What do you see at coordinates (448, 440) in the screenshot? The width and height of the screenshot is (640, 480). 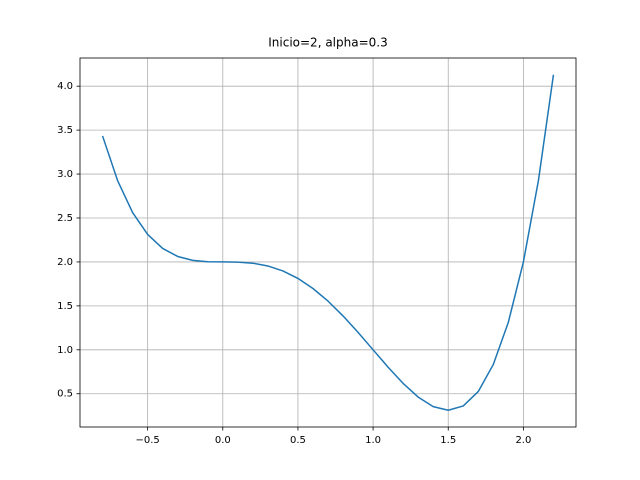 I see `x-tick-label: 1.5` at bounding box center [448, 440].